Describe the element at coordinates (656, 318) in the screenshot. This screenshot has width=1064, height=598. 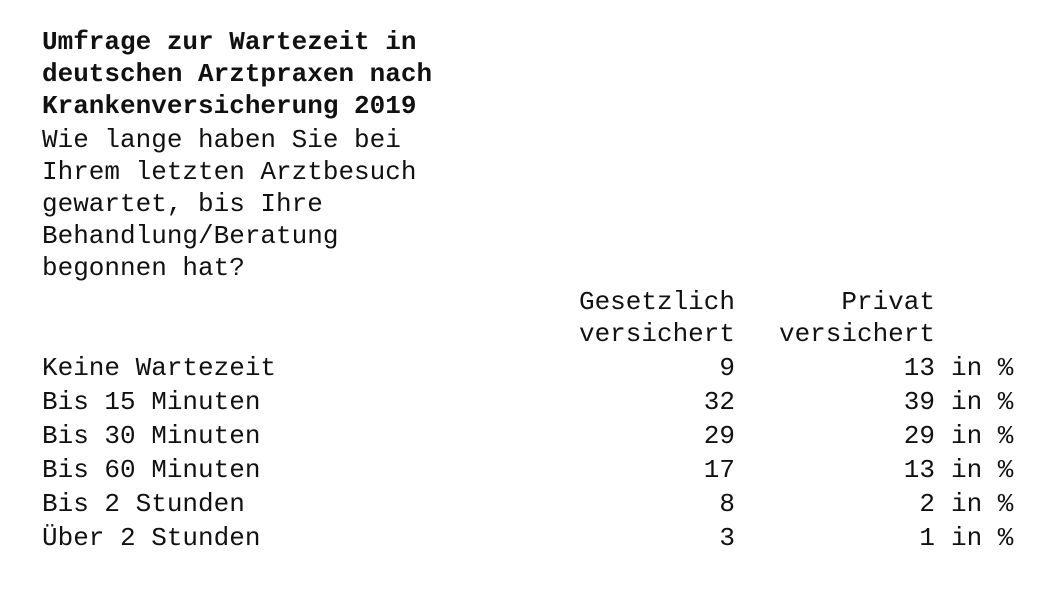
I see `column-header: Gesetzlich versichert` at that location.